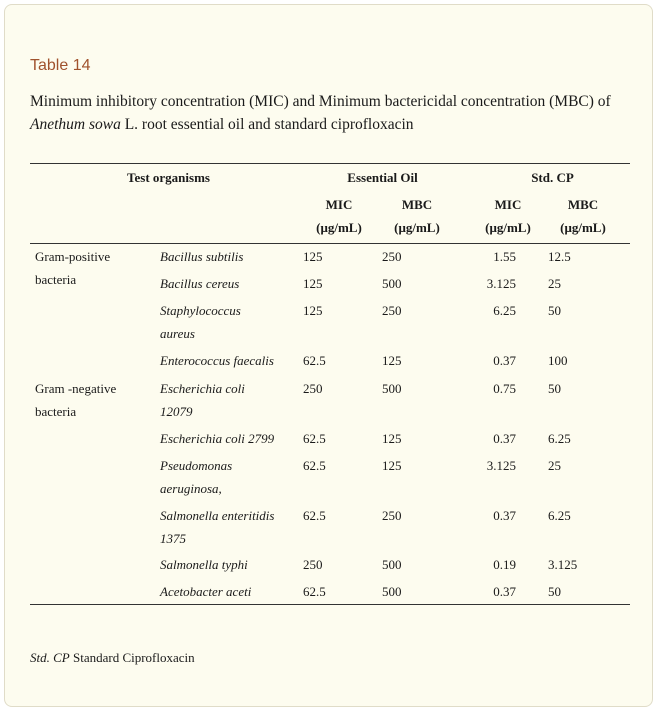 The image size is (659, 717). I want to click on header-rule, so click(330, 243).